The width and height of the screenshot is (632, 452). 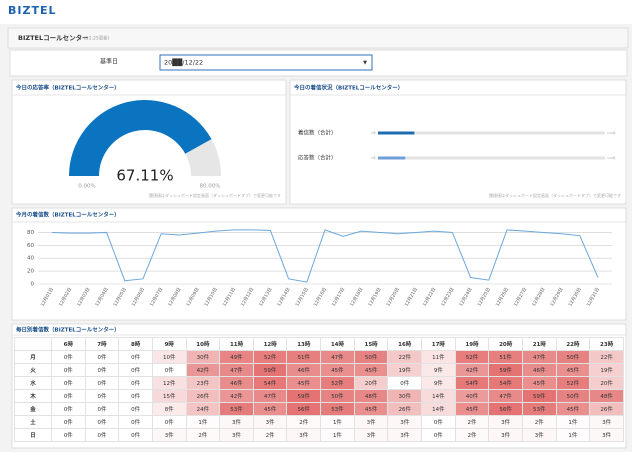 What do you see at coordinates (472, 344) in the screenshot?
I see `column-header: 19時` at bounding box center [472, 344].